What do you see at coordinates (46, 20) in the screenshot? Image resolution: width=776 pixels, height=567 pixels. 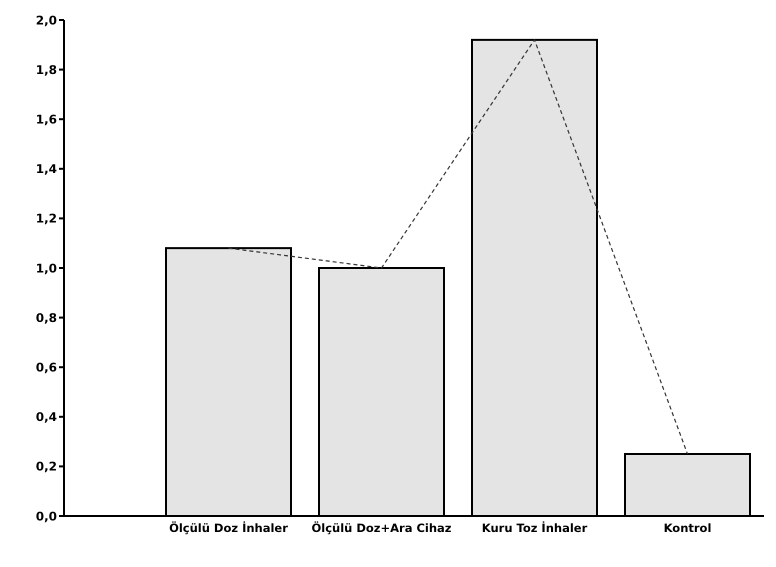 I see `y-tick-label: 2,0` at bounding box center [46, 20].